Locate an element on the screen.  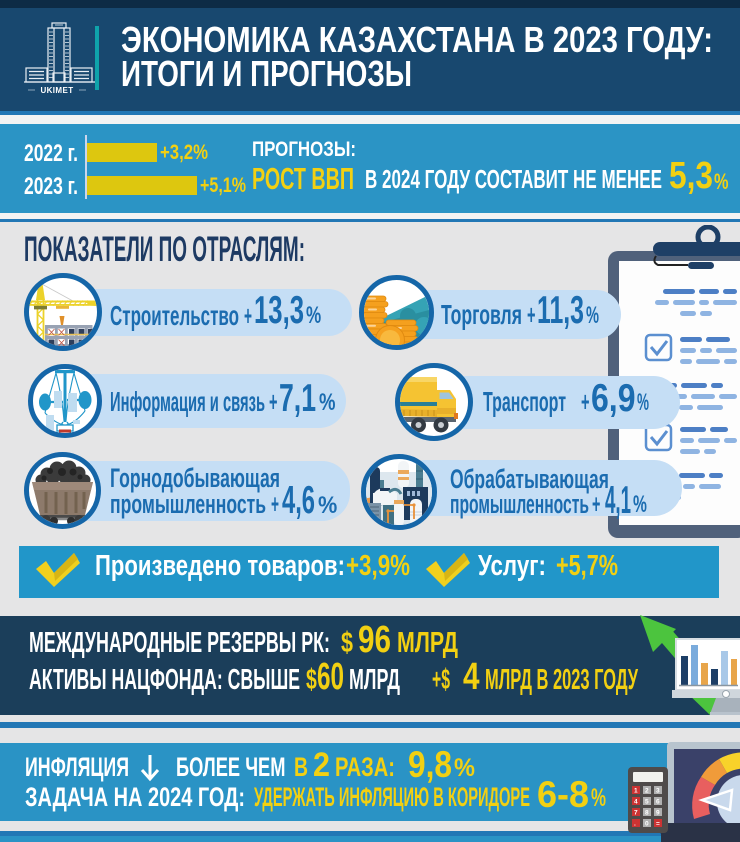
svg-text: 2 is located at coordinates (647, 791).